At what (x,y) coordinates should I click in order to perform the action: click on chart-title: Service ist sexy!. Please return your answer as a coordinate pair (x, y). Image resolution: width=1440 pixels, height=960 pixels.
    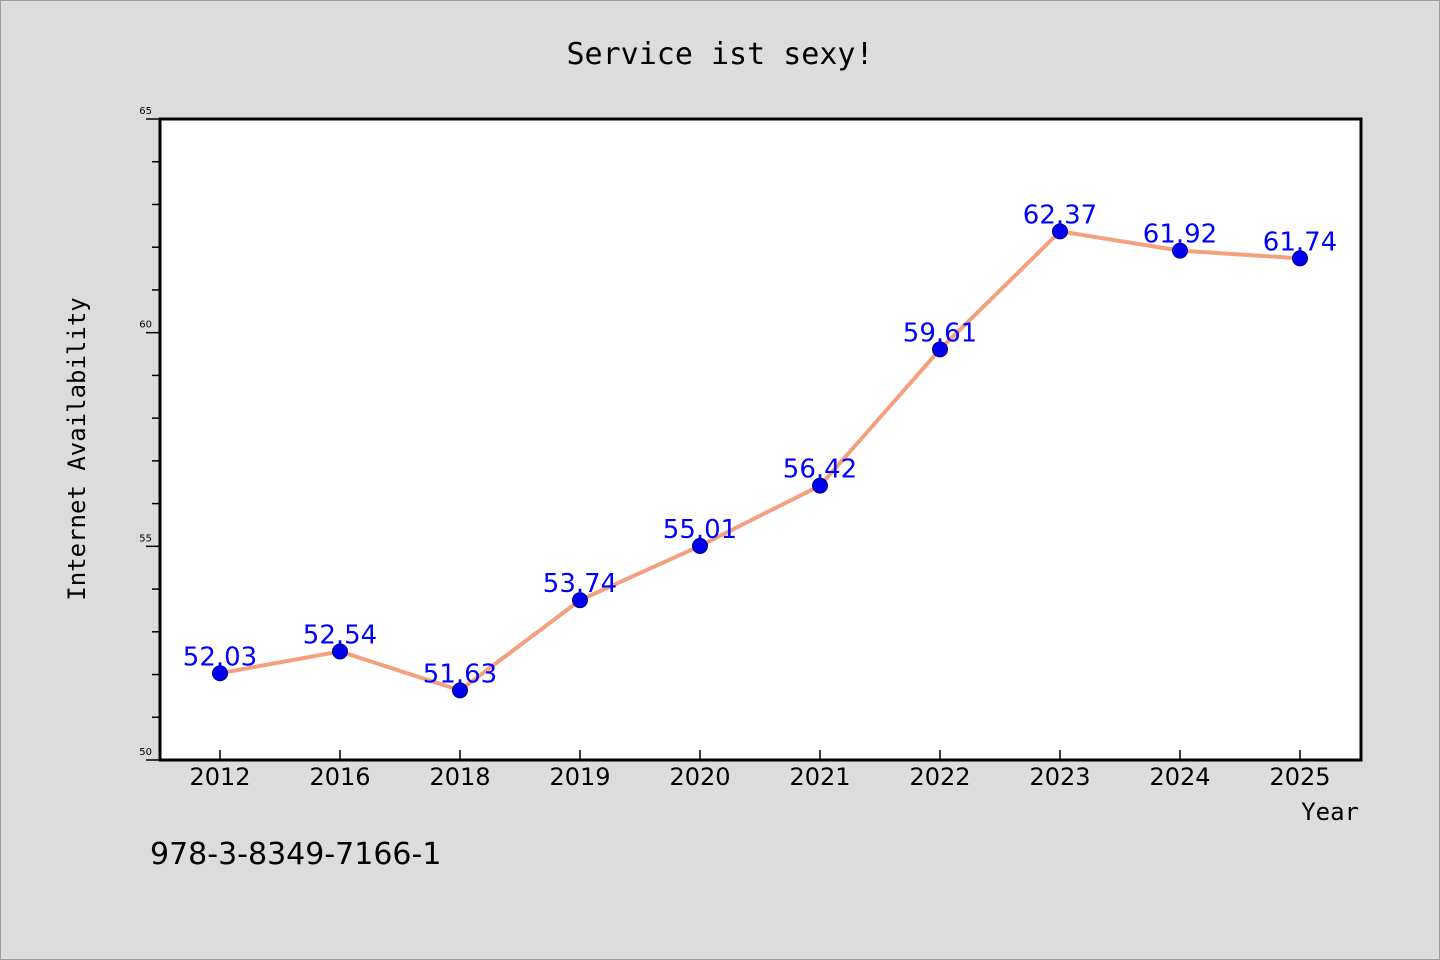
    Looking at the image, I should click on (719, 54).